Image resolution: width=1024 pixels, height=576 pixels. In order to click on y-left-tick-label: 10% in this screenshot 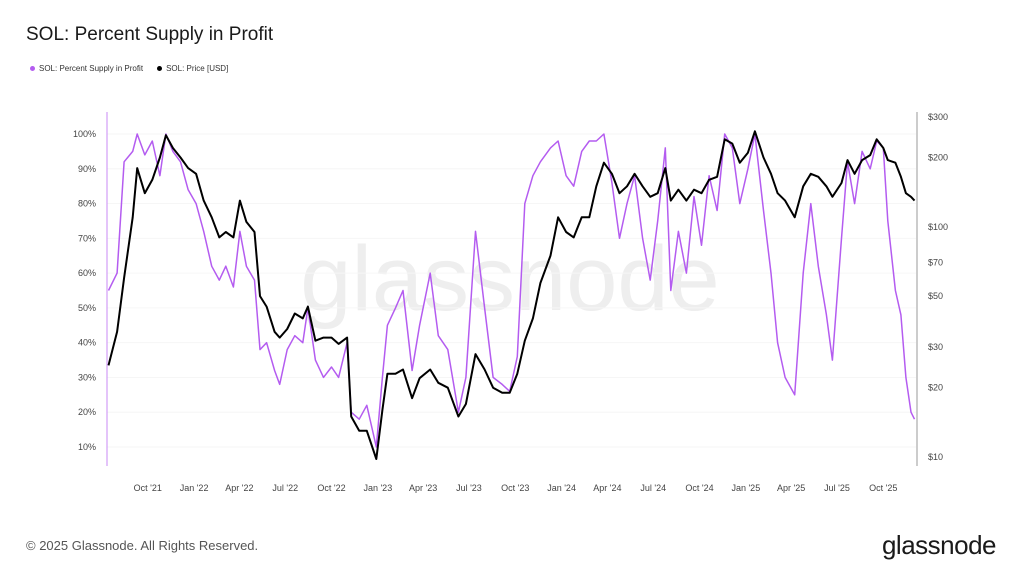, I will do `click(87, 447)`.